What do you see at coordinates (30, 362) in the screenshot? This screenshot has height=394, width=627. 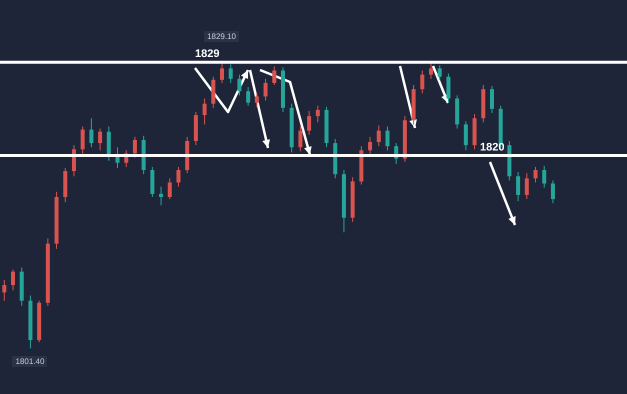 I see `annotation: 1801.40` at bounding box center [30, 362].